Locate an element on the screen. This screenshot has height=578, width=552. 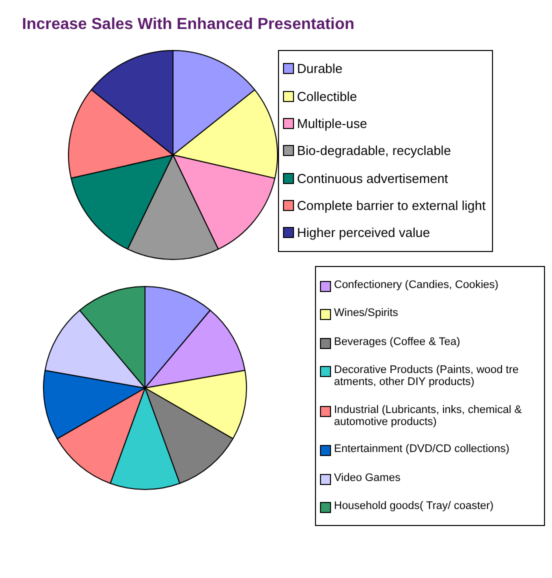
legend-label: Collectible is located at coordinates (327, 96).